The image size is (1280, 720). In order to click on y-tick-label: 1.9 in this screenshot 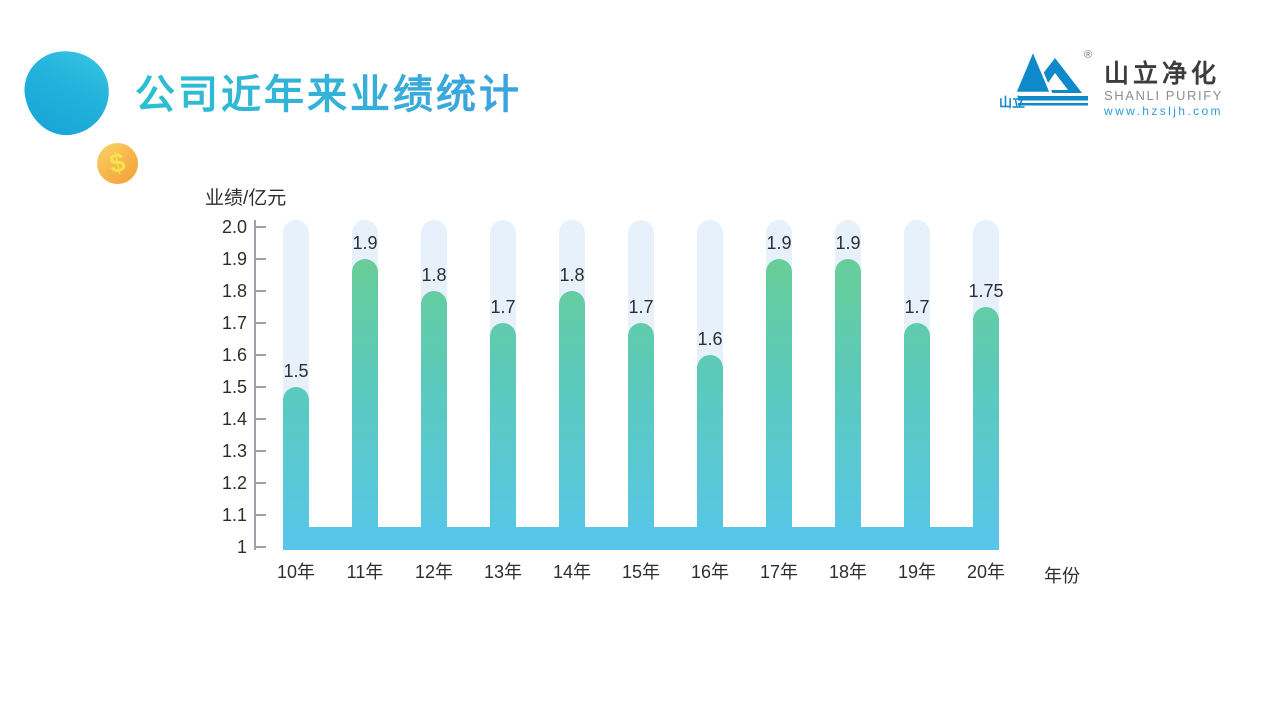, I will do `click(234, 259)`.